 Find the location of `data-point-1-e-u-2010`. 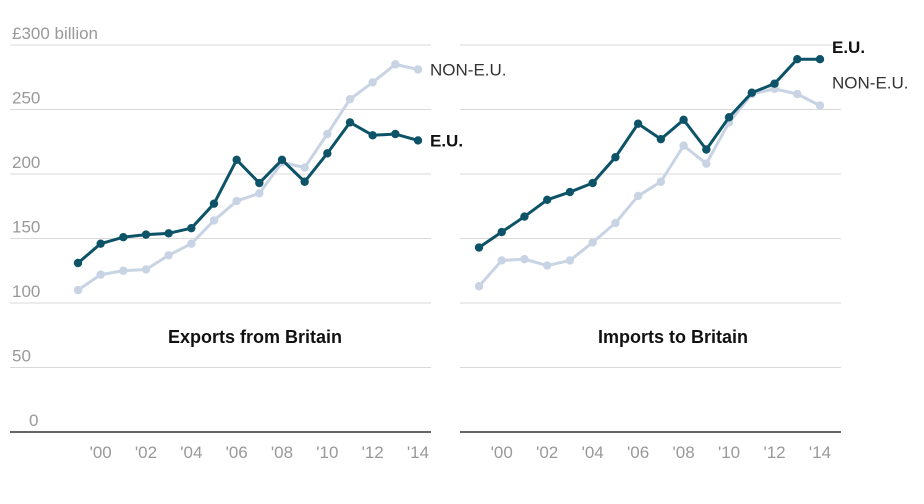

data-point-1-e-u-2010 is located at coordinates (729, 117).